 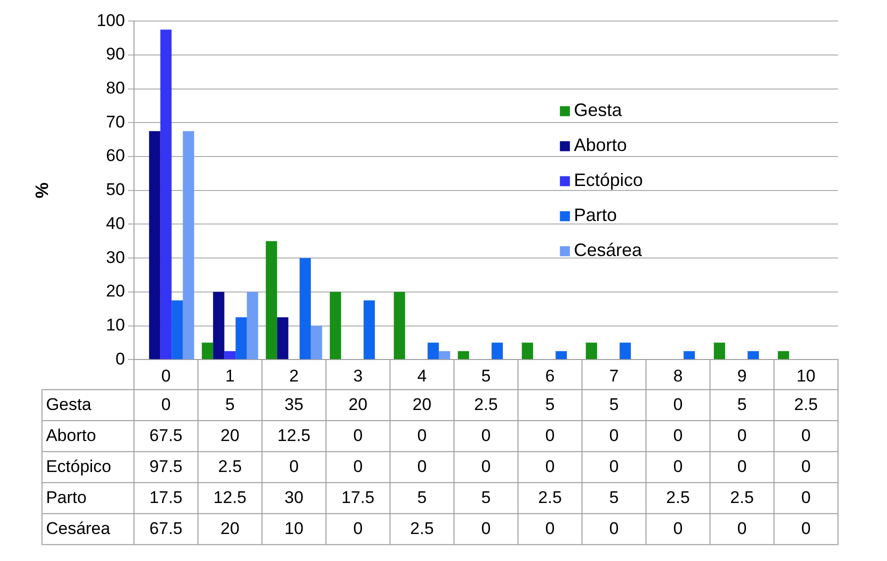 I want to click on x-tick-label: 5, so click(x=486, y=376).